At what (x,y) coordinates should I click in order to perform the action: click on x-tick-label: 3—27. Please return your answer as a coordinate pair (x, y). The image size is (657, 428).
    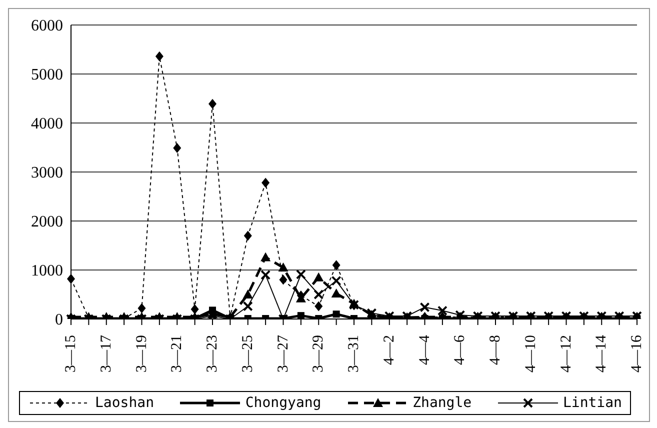
    Looking at the image, I should click on (283, 353).